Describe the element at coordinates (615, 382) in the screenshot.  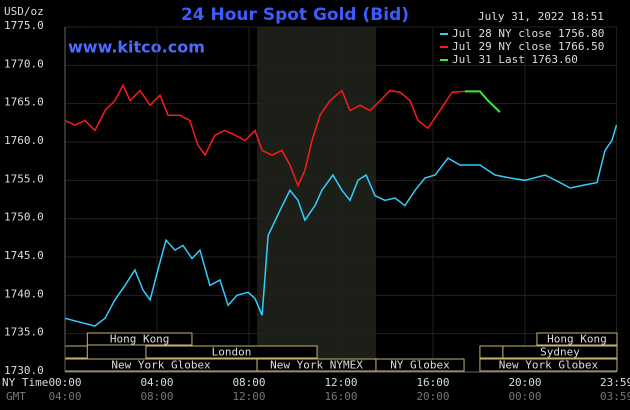
I see `x-tick-label: 23:59` at that location.